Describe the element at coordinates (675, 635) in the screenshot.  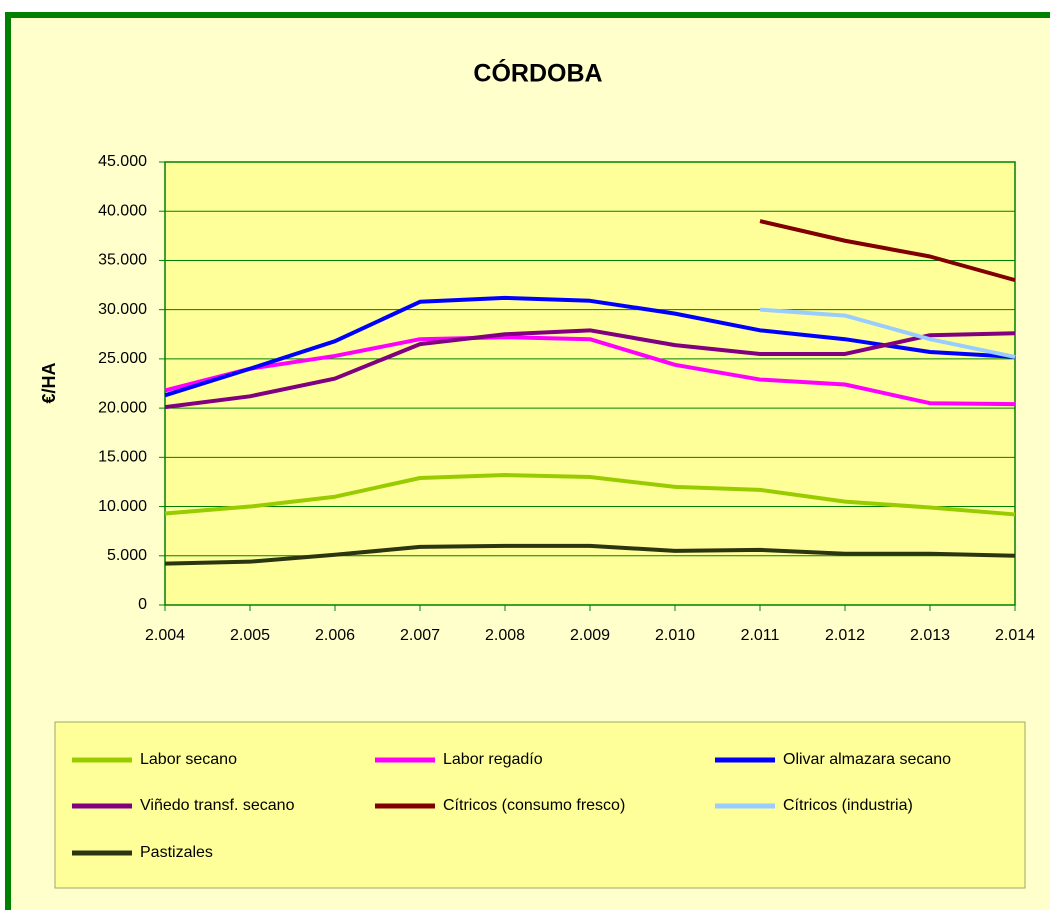
I see `x-tick-label: 2.010` at that location.